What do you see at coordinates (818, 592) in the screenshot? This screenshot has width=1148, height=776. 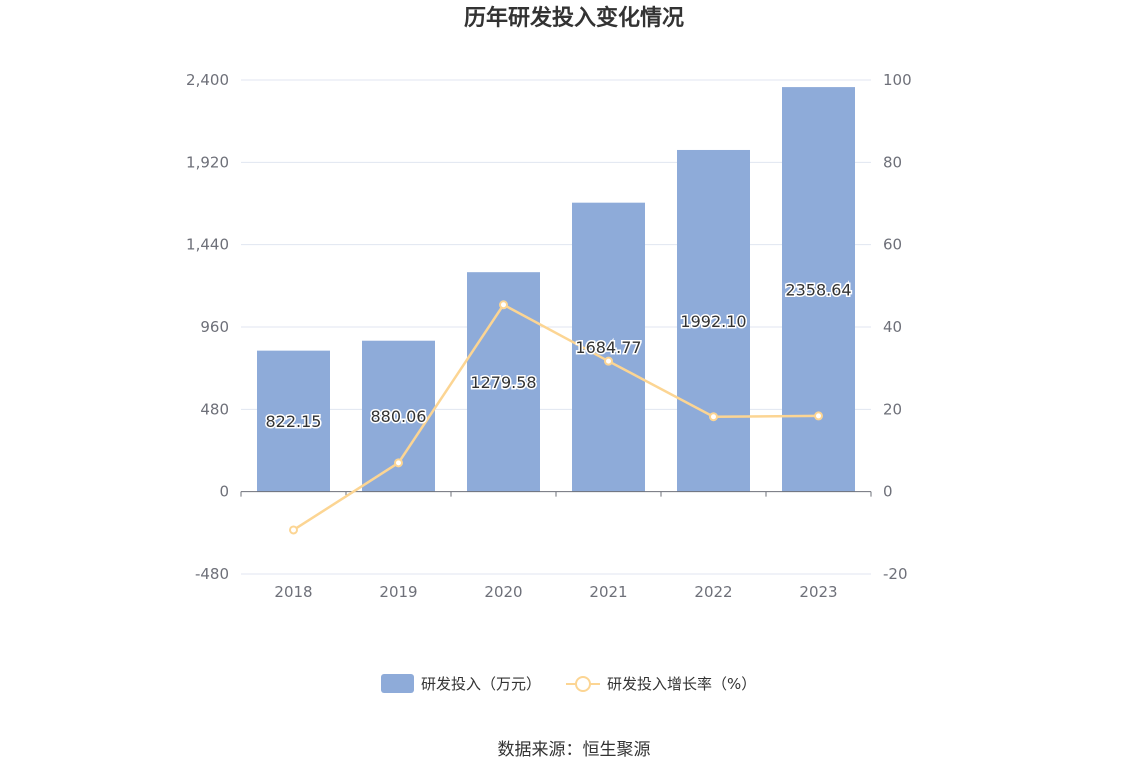 I see `x-tick-label: 2023` at bounding box center [818, 592].